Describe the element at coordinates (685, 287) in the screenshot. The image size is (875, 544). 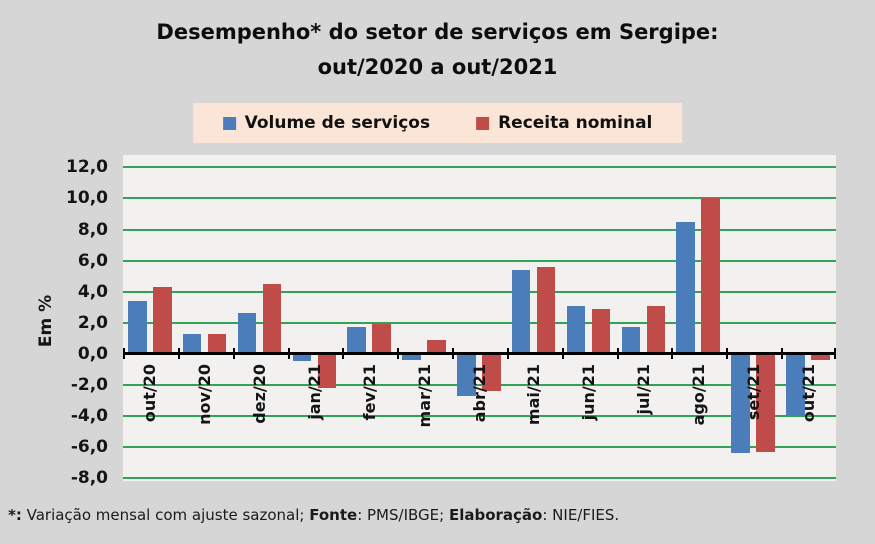
I see `bar-ago/21-volume` at that location.